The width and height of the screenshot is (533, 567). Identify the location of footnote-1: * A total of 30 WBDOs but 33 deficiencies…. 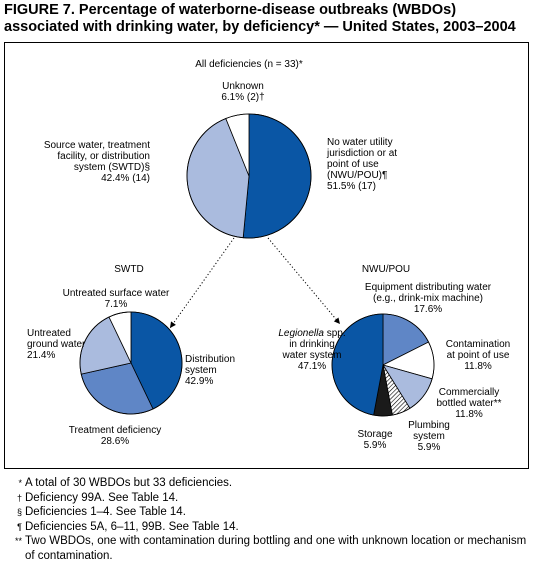
(268, 483).